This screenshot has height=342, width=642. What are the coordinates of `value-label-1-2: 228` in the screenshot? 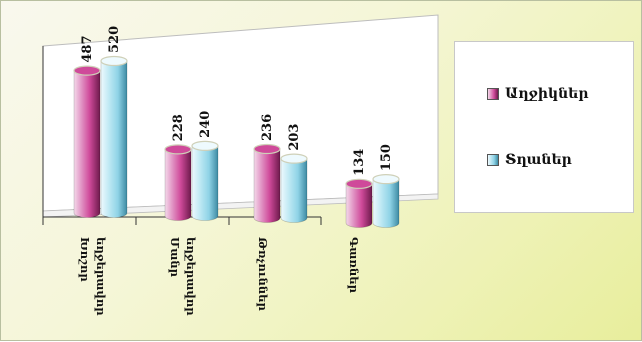 It's located at (178, 127).